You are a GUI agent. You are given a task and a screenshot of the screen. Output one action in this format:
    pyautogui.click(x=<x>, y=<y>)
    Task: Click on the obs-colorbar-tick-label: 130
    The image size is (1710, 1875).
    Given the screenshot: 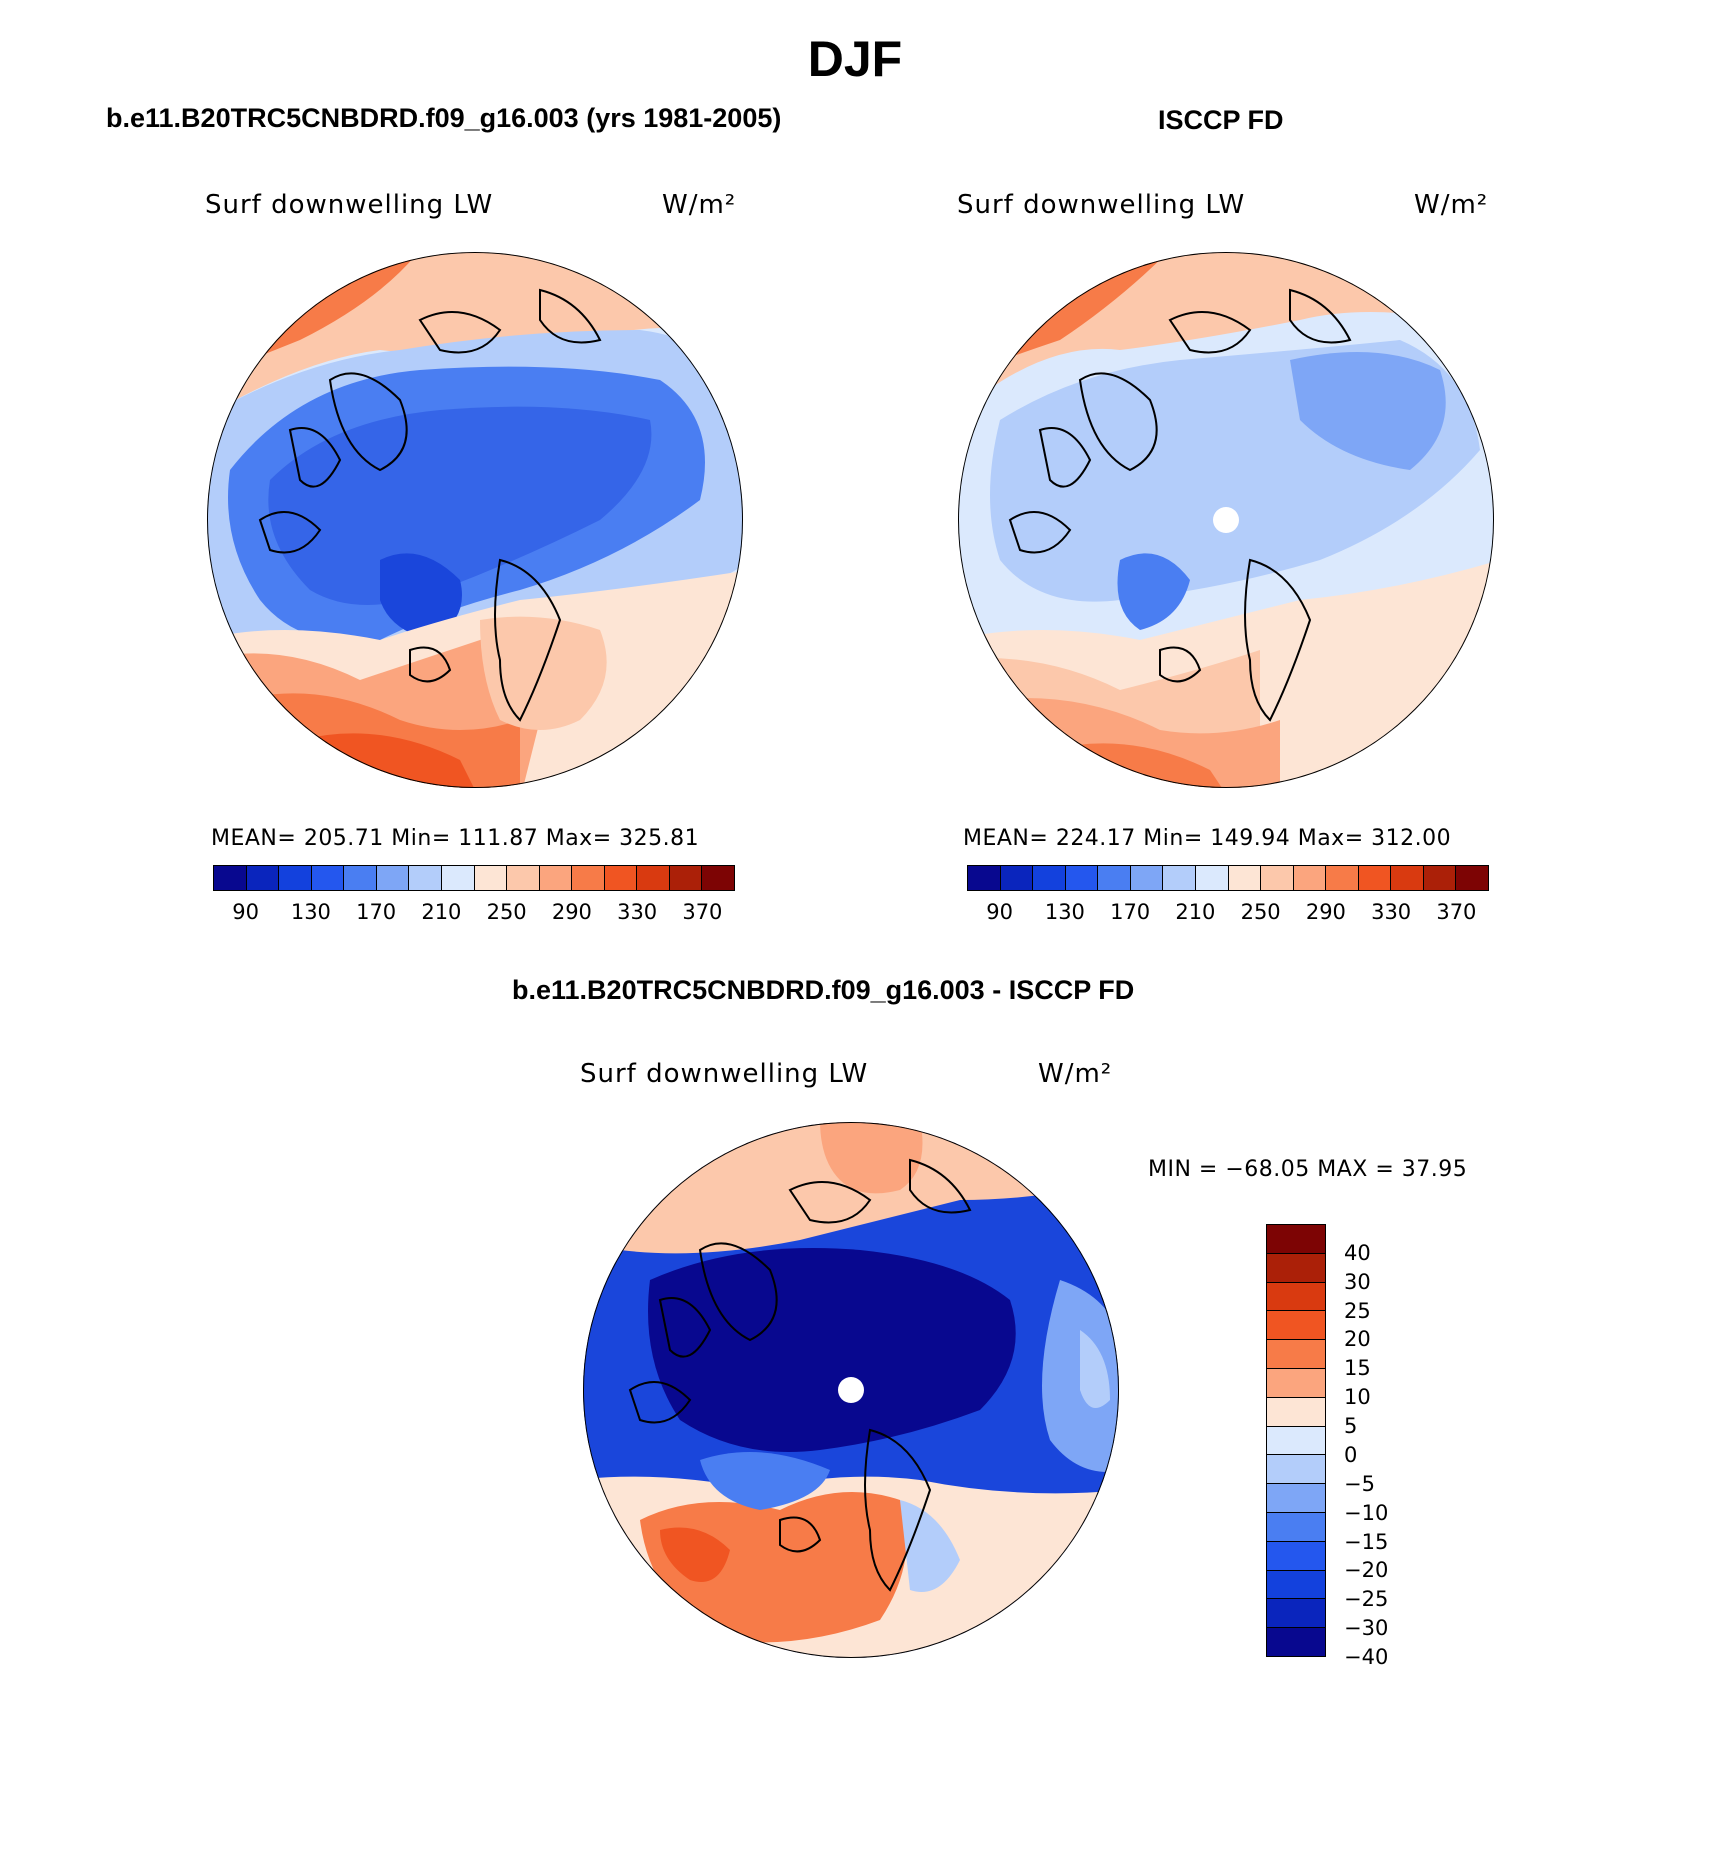 What is the action you would take?
    pyautogui.click(x=1064, y=912)
    